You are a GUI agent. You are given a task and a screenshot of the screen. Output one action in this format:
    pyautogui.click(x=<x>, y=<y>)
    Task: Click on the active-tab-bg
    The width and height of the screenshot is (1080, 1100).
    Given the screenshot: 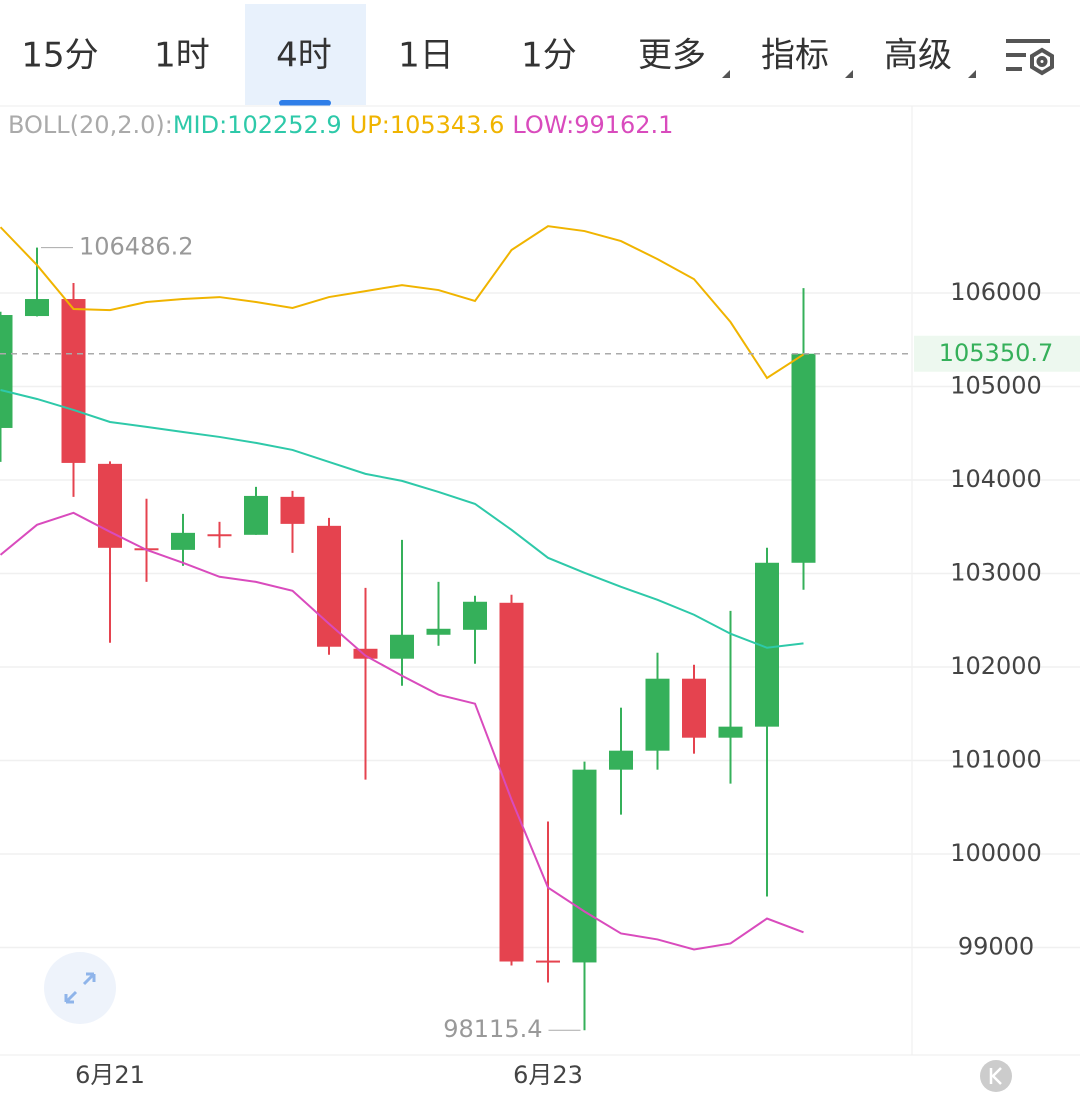 What is the action you would take?
    pyautogui.click(x=305, y=54)
    